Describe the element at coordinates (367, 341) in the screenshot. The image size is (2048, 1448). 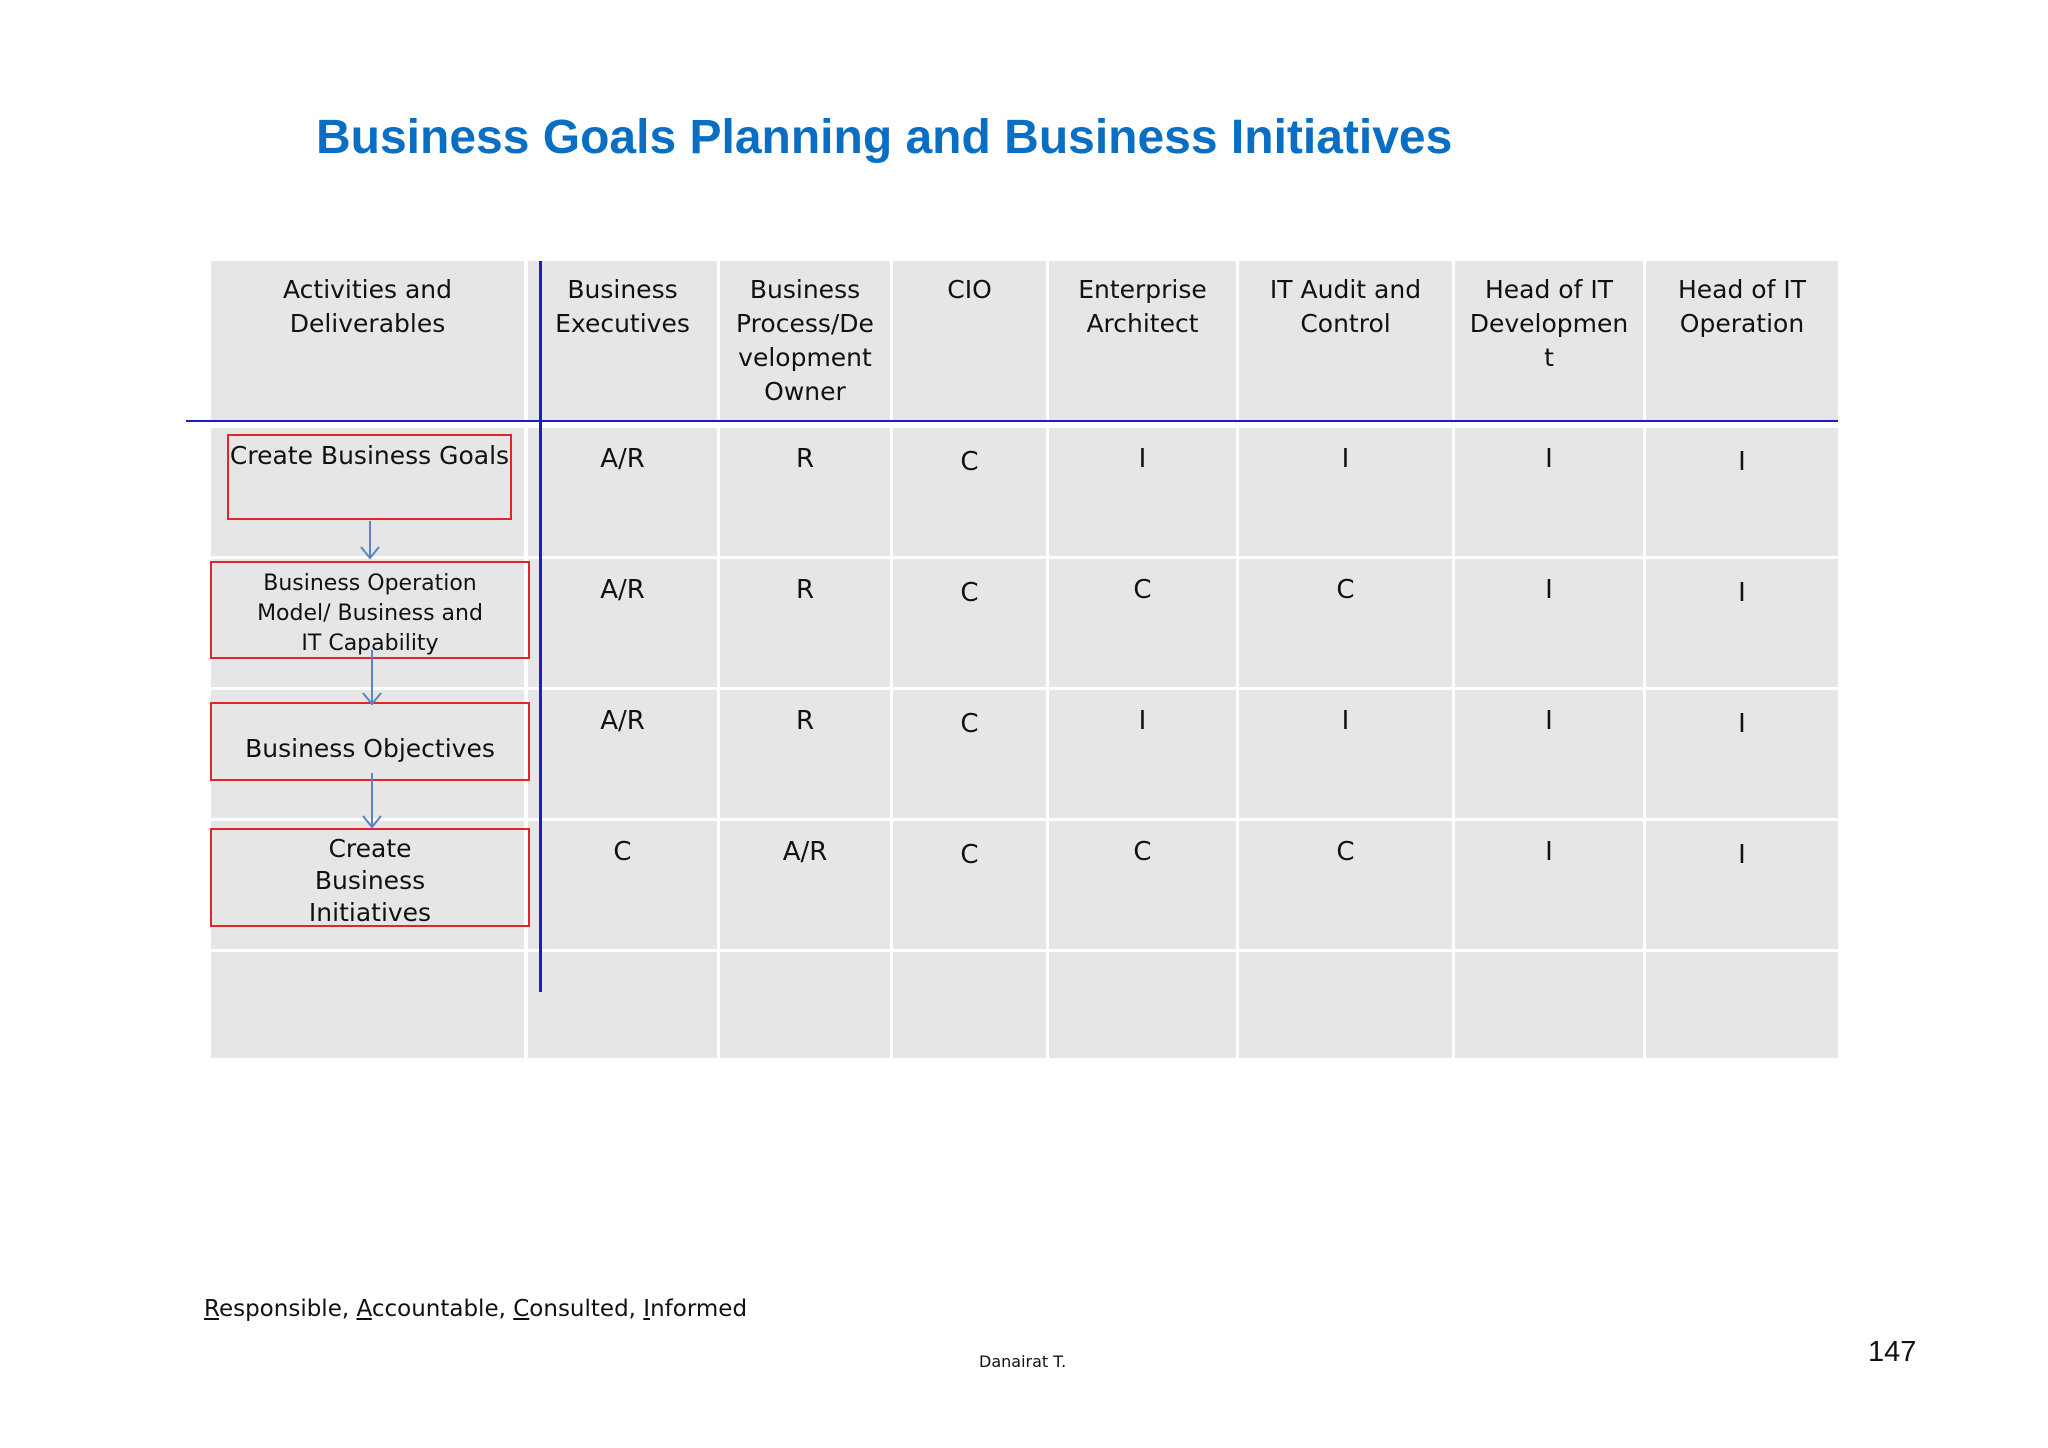
I see `column-header-activities: Activities and Deliverables` at that location.